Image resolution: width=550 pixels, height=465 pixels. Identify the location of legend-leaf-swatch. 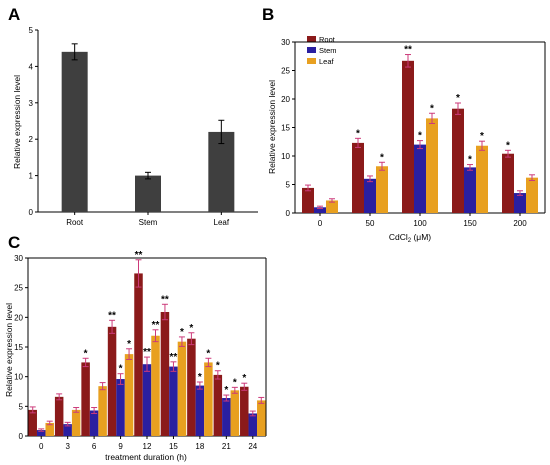
(311, 61).